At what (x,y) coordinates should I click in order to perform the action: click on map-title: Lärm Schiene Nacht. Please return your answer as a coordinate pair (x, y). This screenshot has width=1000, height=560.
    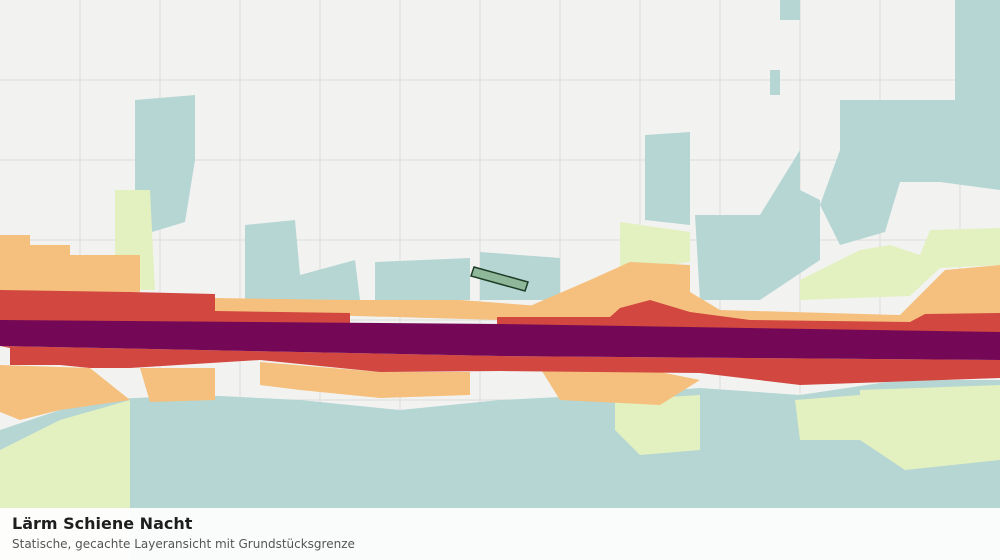
    Looking at the image, I should click on (102, 523).